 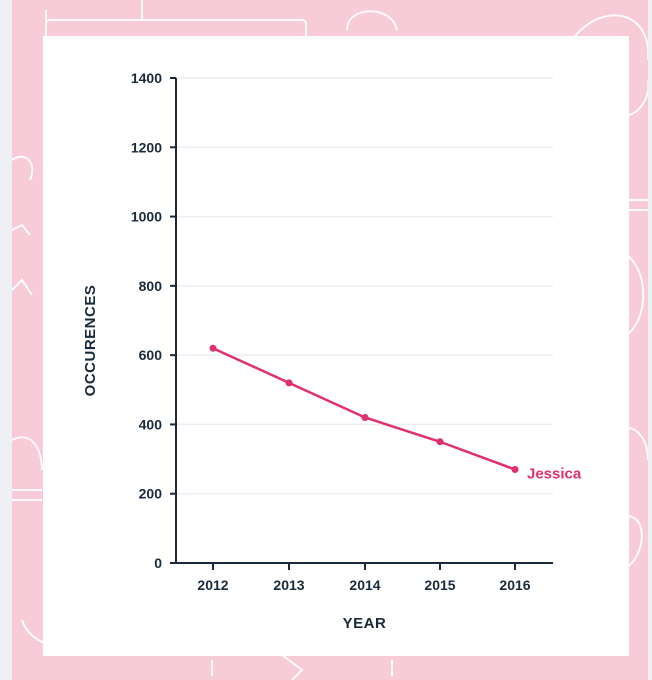 I want to click on series-line, so click(x=364, y=409).